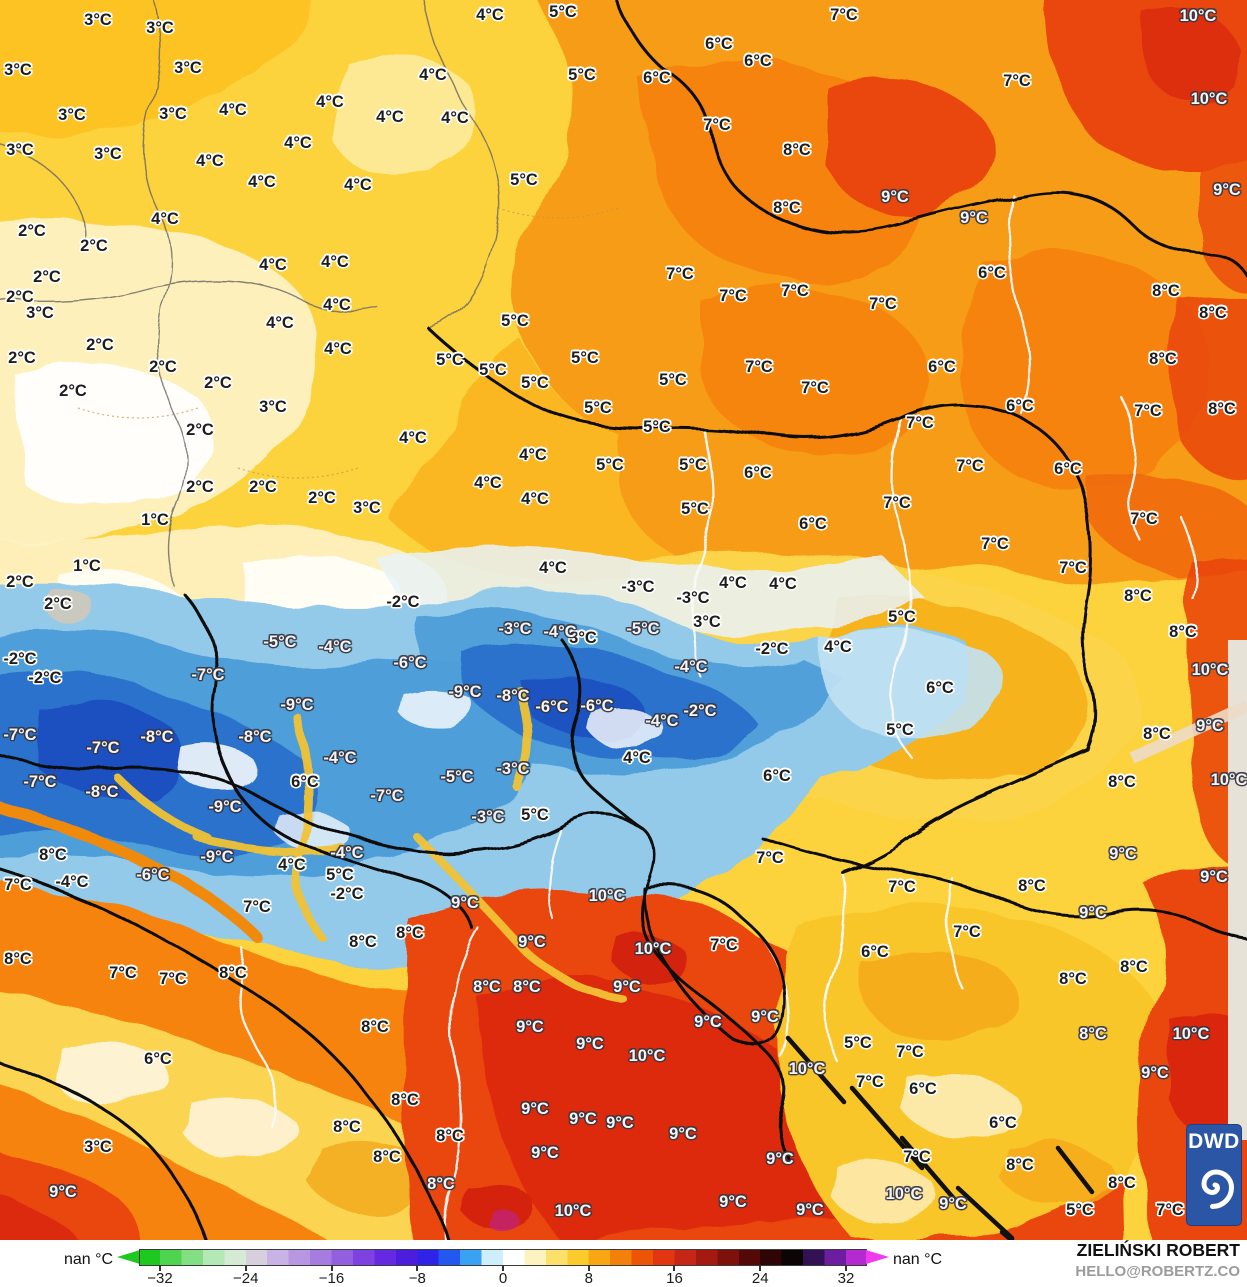  Describe the element at coordinates (918, 1259) in the screenshot. I see `legend-right-label: nan °C` at that location.